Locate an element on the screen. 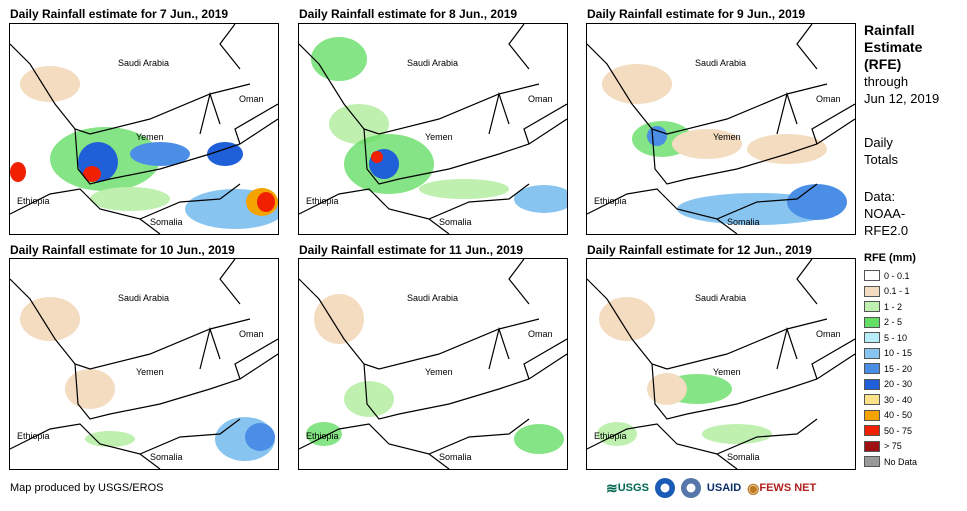 This screenshot has height=511, width=967. legend-item: 20 - 30 is located at coordinates (890, 385).